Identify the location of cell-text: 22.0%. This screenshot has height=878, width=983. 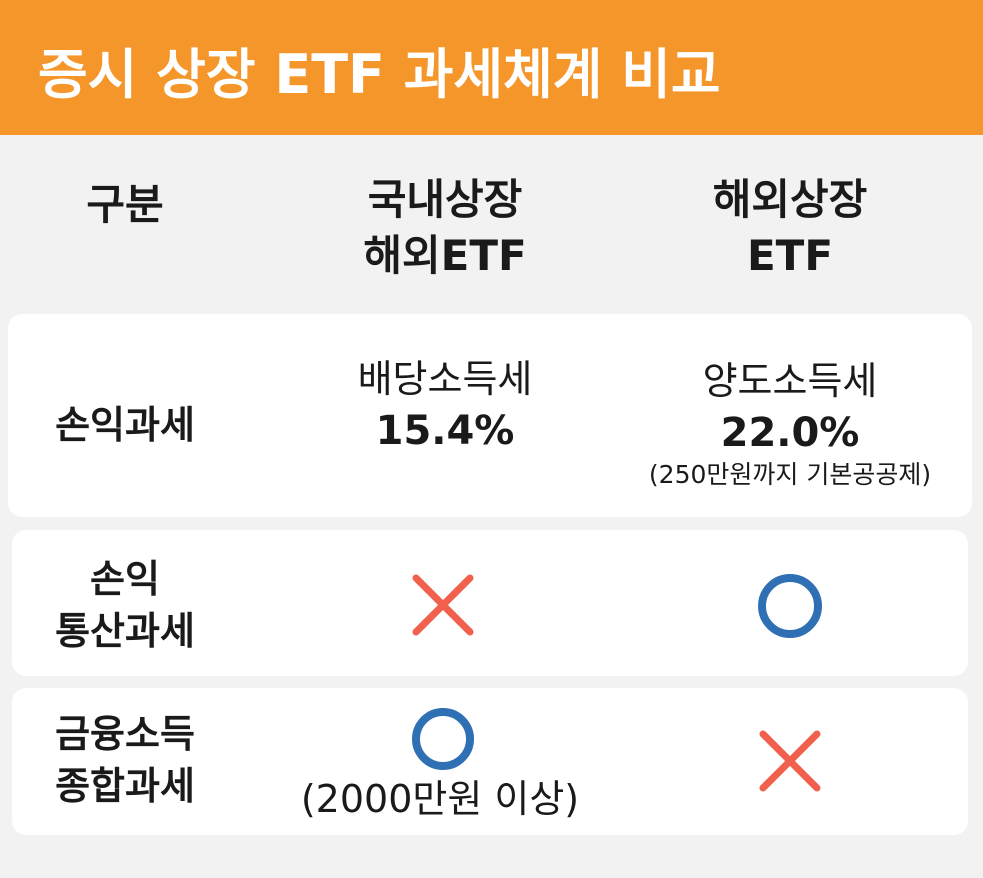
(790, 432).